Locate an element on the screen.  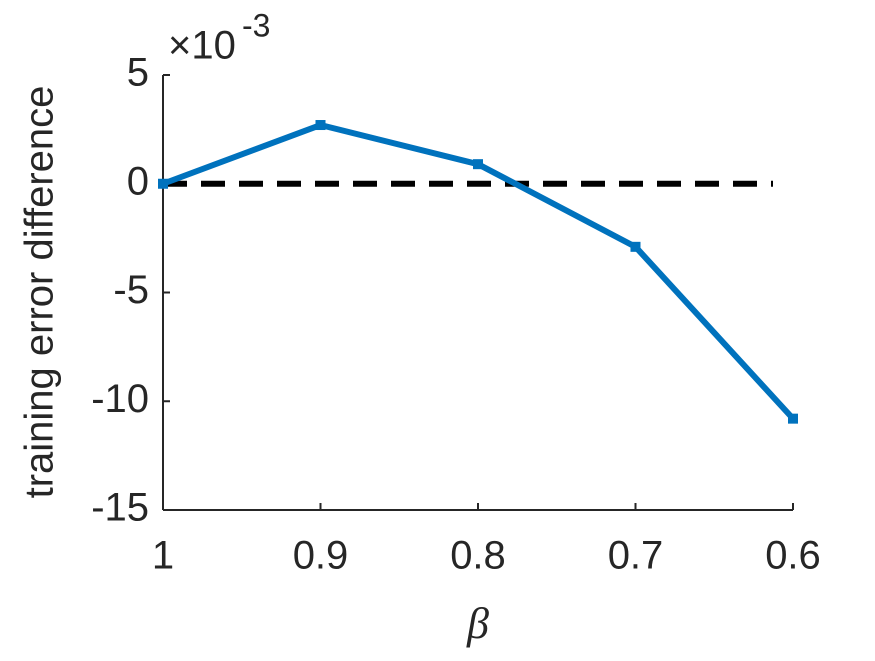
x-tick-label: 0.8 is located at coordinates (478, 556).